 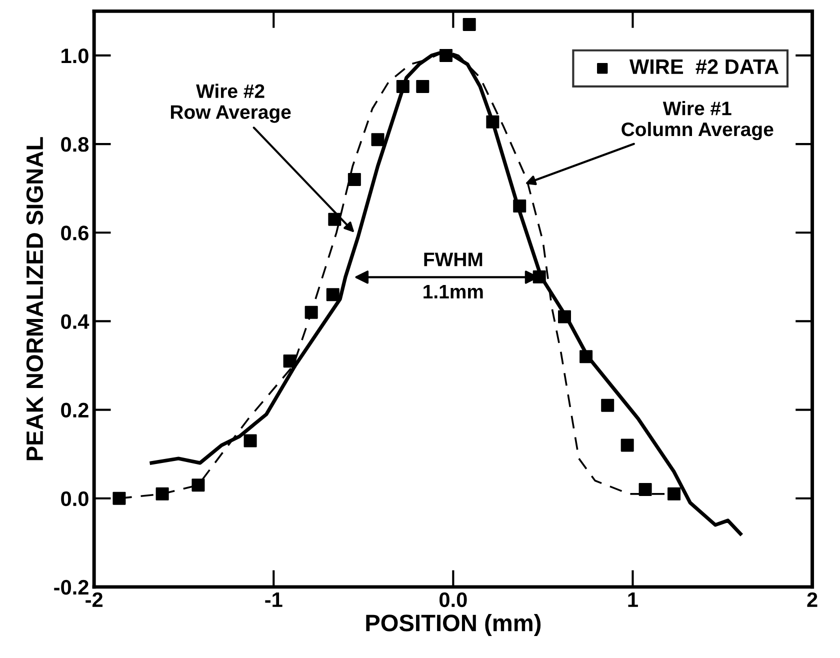 What do you see at coordinates (698, 120) in the screenshot?
I see `annotation: Wire #1 Column Average` at bounding box center [698, 120].